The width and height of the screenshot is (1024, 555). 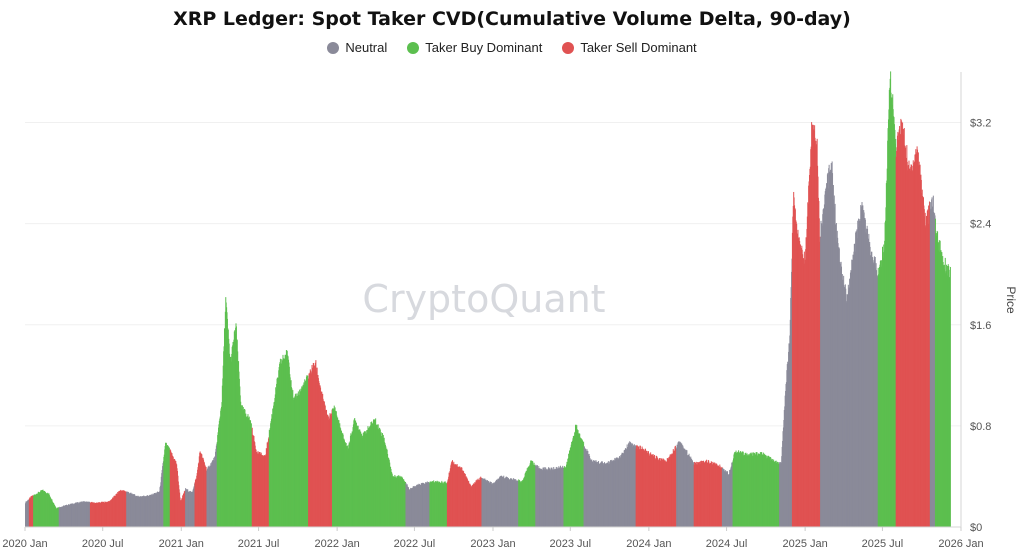 What do you see at coordinates (103, 544) in the screenshot?
I see `x-tick-label: 2020 Jul` at bounding box center [103, 544].